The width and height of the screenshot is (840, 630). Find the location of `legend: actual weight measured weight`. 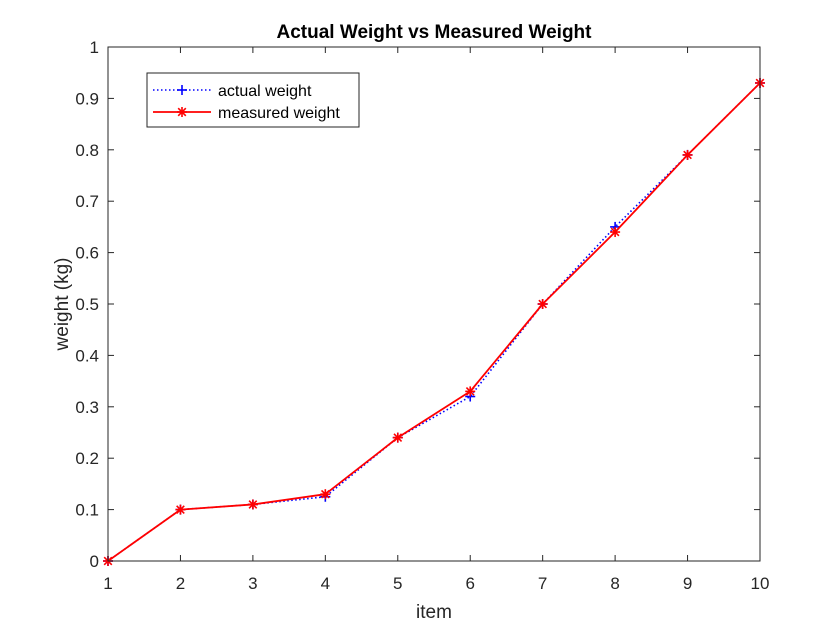

legend: actual weight measured weight is located at coordinates (253, 100).